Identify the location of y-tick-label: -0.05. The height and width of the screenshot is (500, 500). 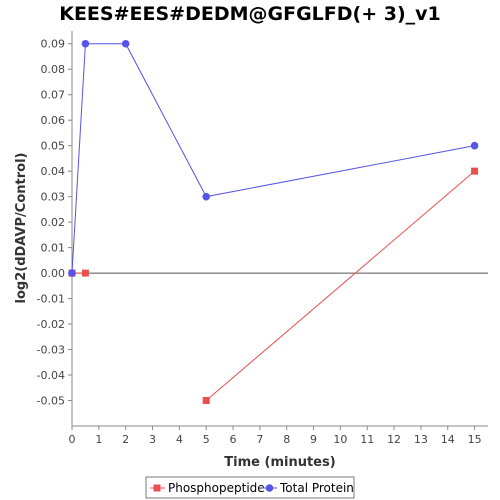
(51, 401).